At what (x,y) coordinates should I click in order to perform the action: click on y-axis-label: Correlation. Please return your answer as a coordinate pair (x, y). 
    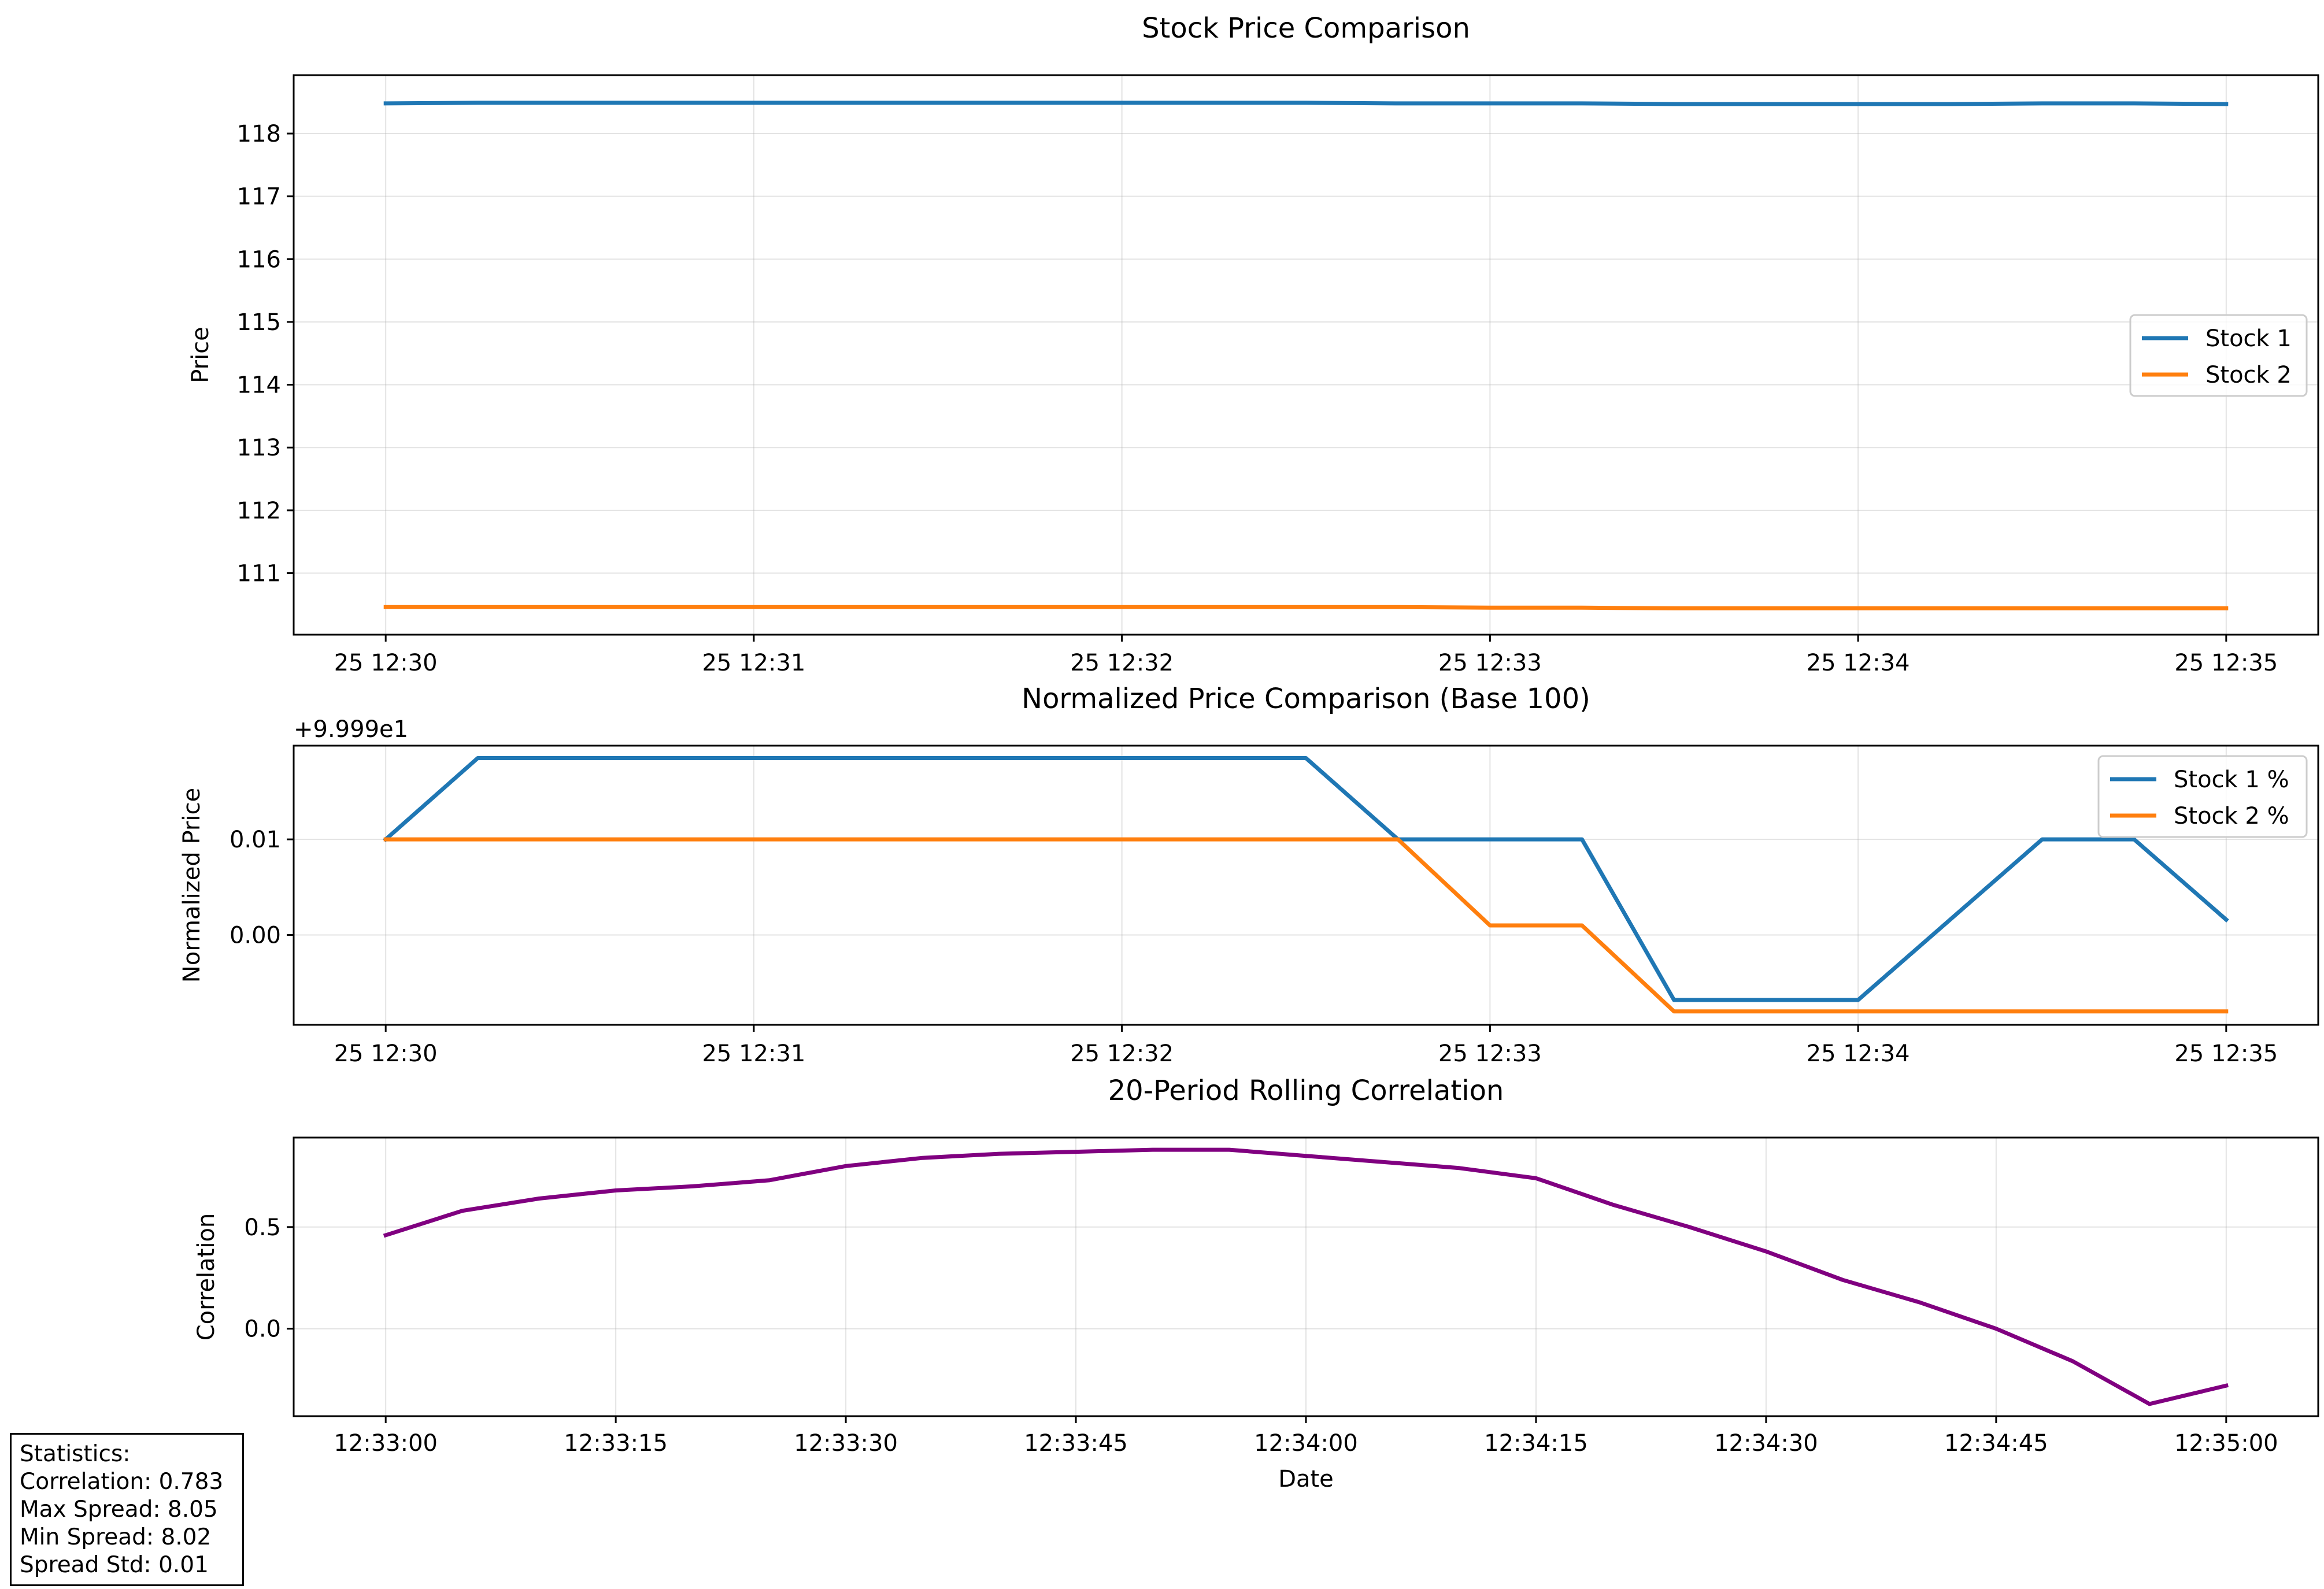
    Looking at the image, I should click on (206, 1277).